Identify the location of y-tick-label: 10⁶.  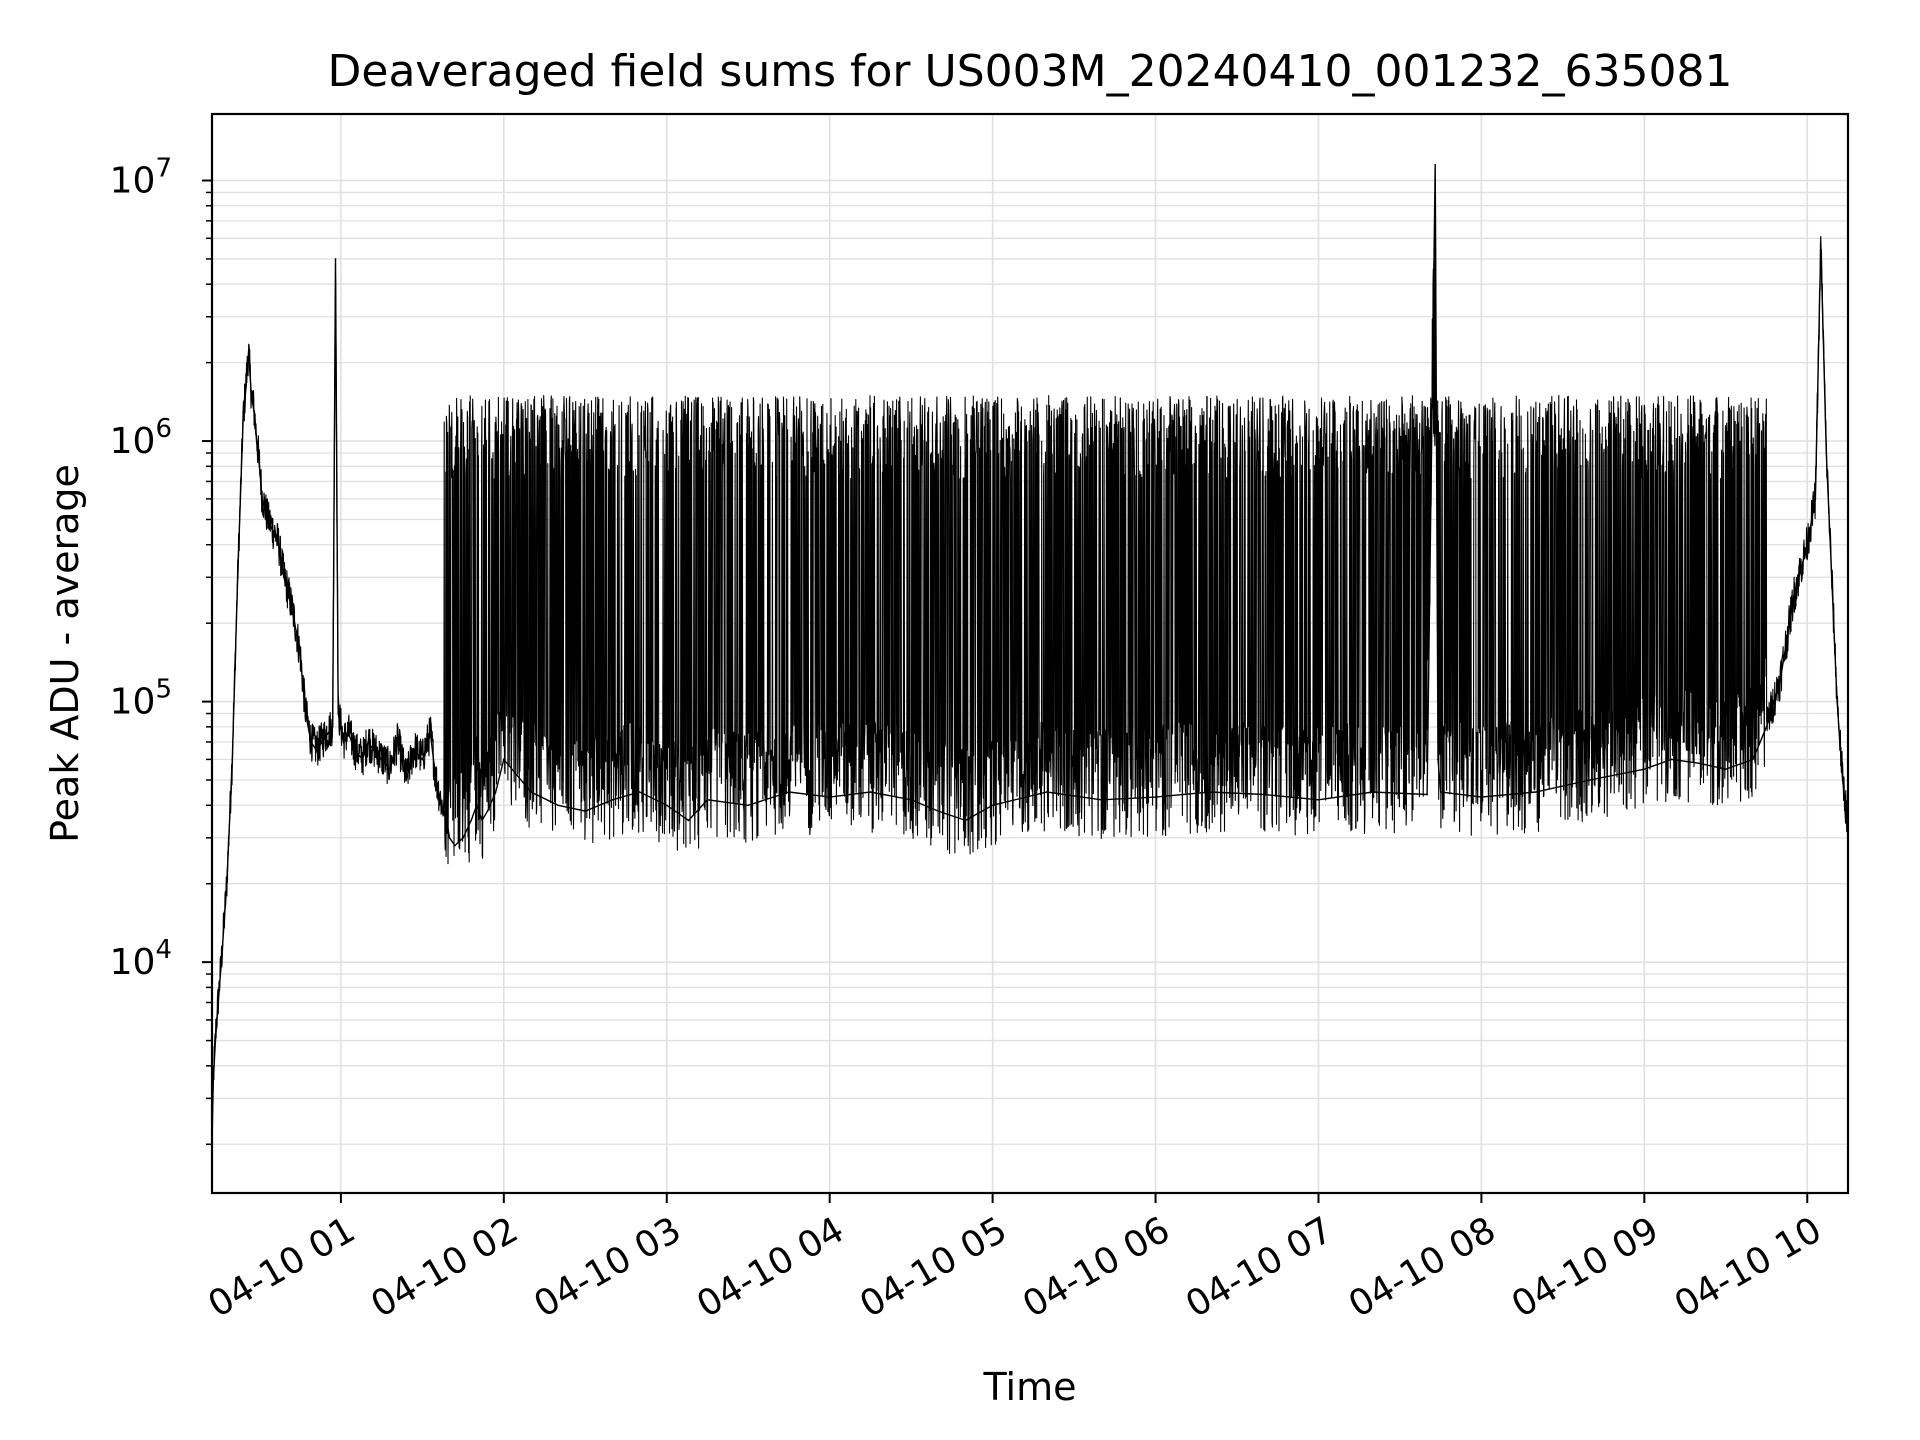
(141, 438).